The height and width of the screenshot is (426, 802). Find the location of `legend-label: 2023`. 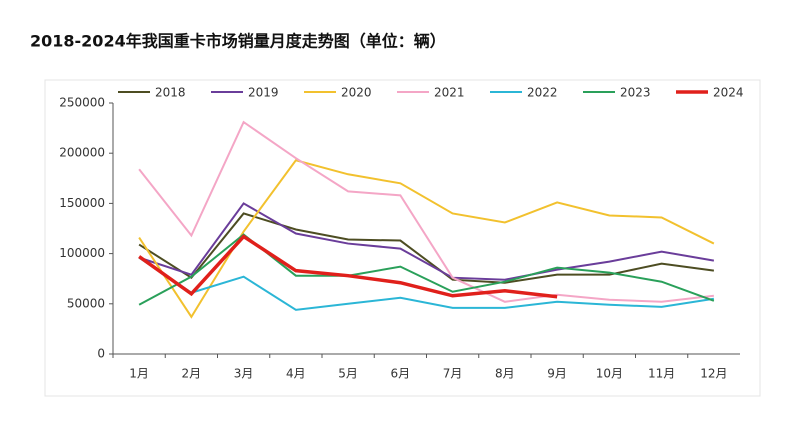

legend-label: 2023 is located at coordinates (635, 93).